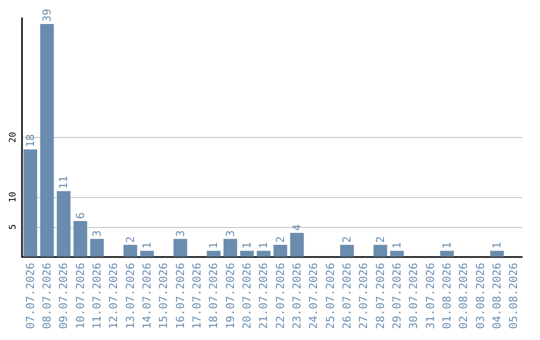  What do you see at coordinates (513, 296) in the screenshot?
I see `x-tick-label: 05.08.2026` at bounding box center [513, 296].